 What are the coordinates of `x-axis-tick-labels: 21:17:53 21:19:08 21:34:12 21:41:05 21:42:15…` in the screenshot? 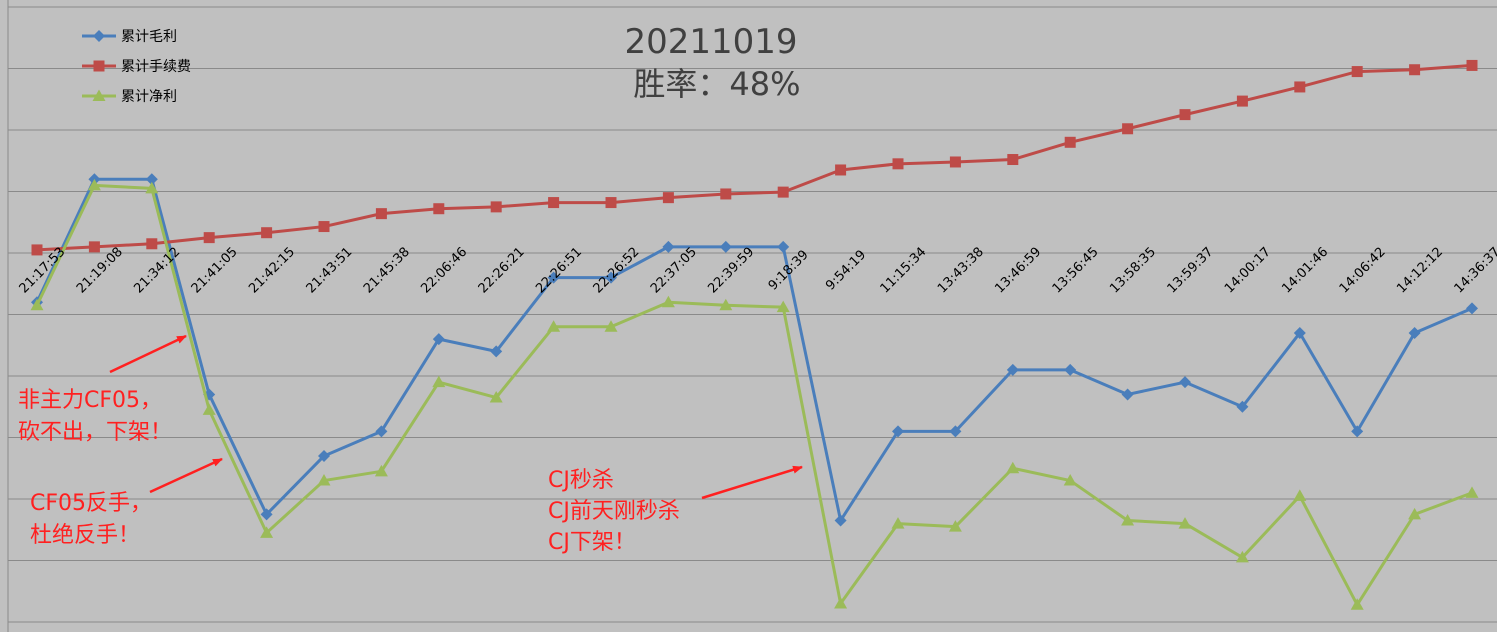 It's located at (757, 271).